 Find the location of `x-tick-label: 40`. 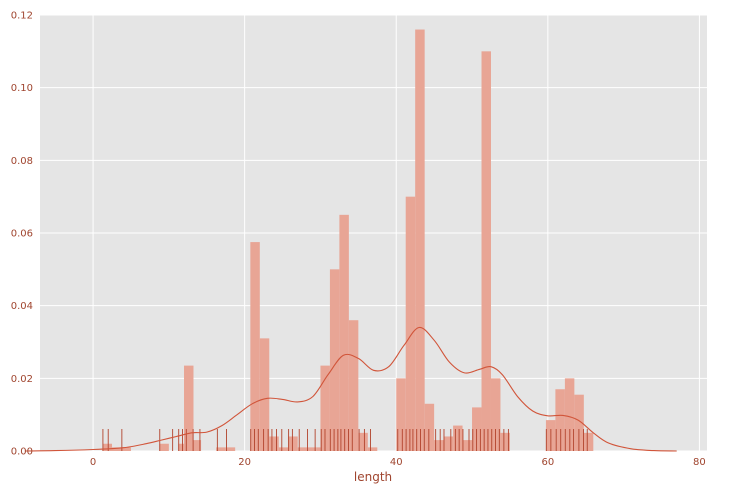

x-tick-label: 40 is located at coordinates (396, 462).